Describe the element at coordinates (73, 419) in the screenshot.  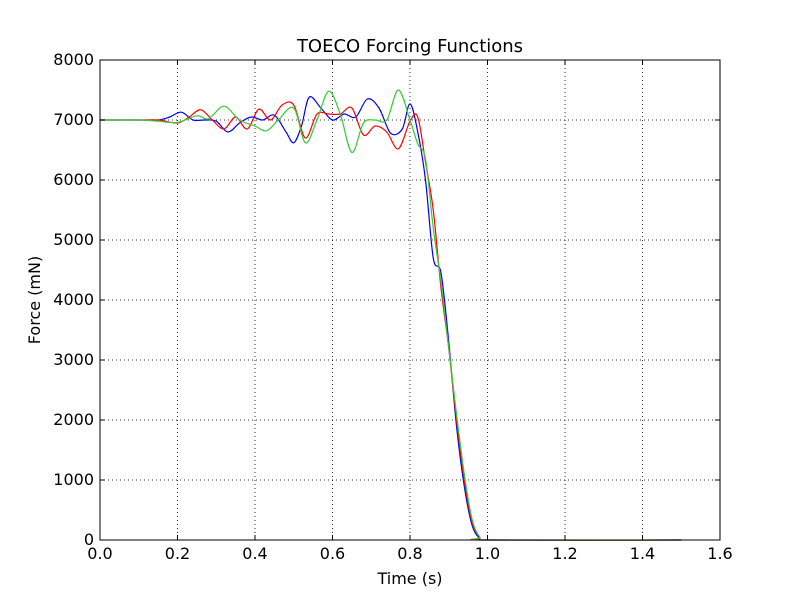
I see `y-tick-label: 2000` at that location.